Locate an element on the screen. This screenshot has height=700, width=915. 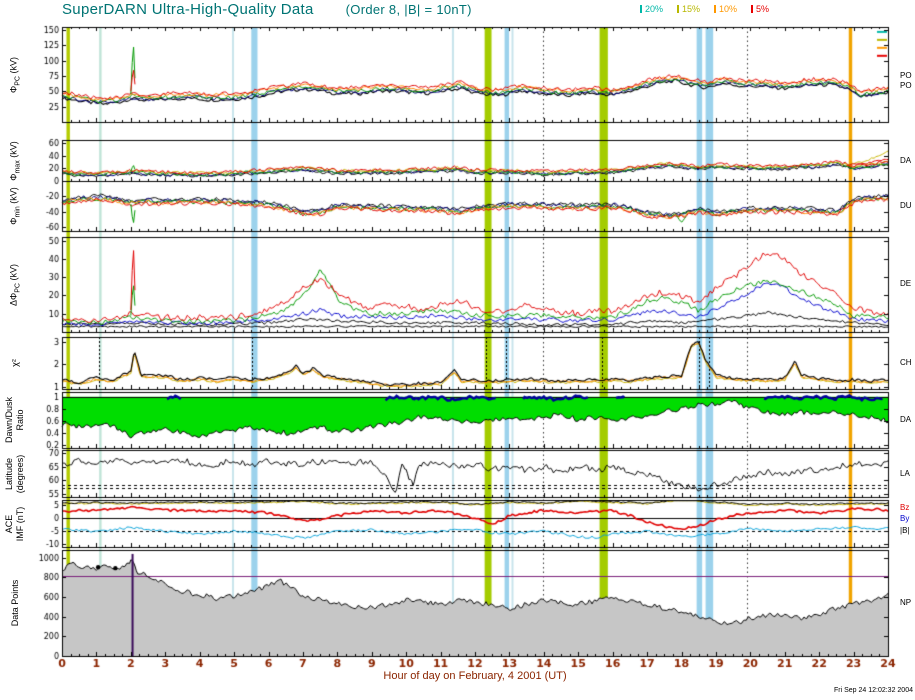
right-label-da-1: DA is located at coordinates (906, 160).